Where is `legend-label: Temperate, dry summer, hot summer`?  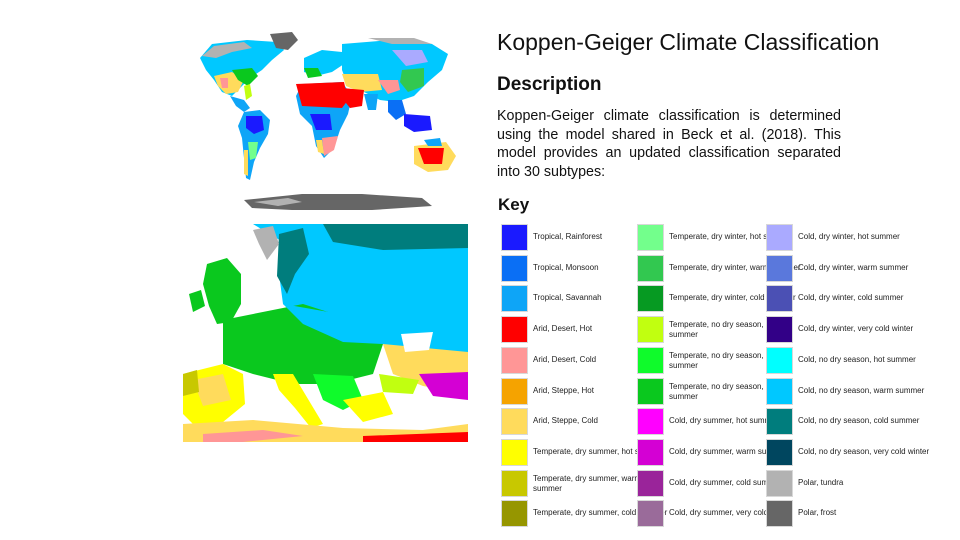 legend-label: Temperate, dry summer, hot summer is located at coordinates (598, 451).